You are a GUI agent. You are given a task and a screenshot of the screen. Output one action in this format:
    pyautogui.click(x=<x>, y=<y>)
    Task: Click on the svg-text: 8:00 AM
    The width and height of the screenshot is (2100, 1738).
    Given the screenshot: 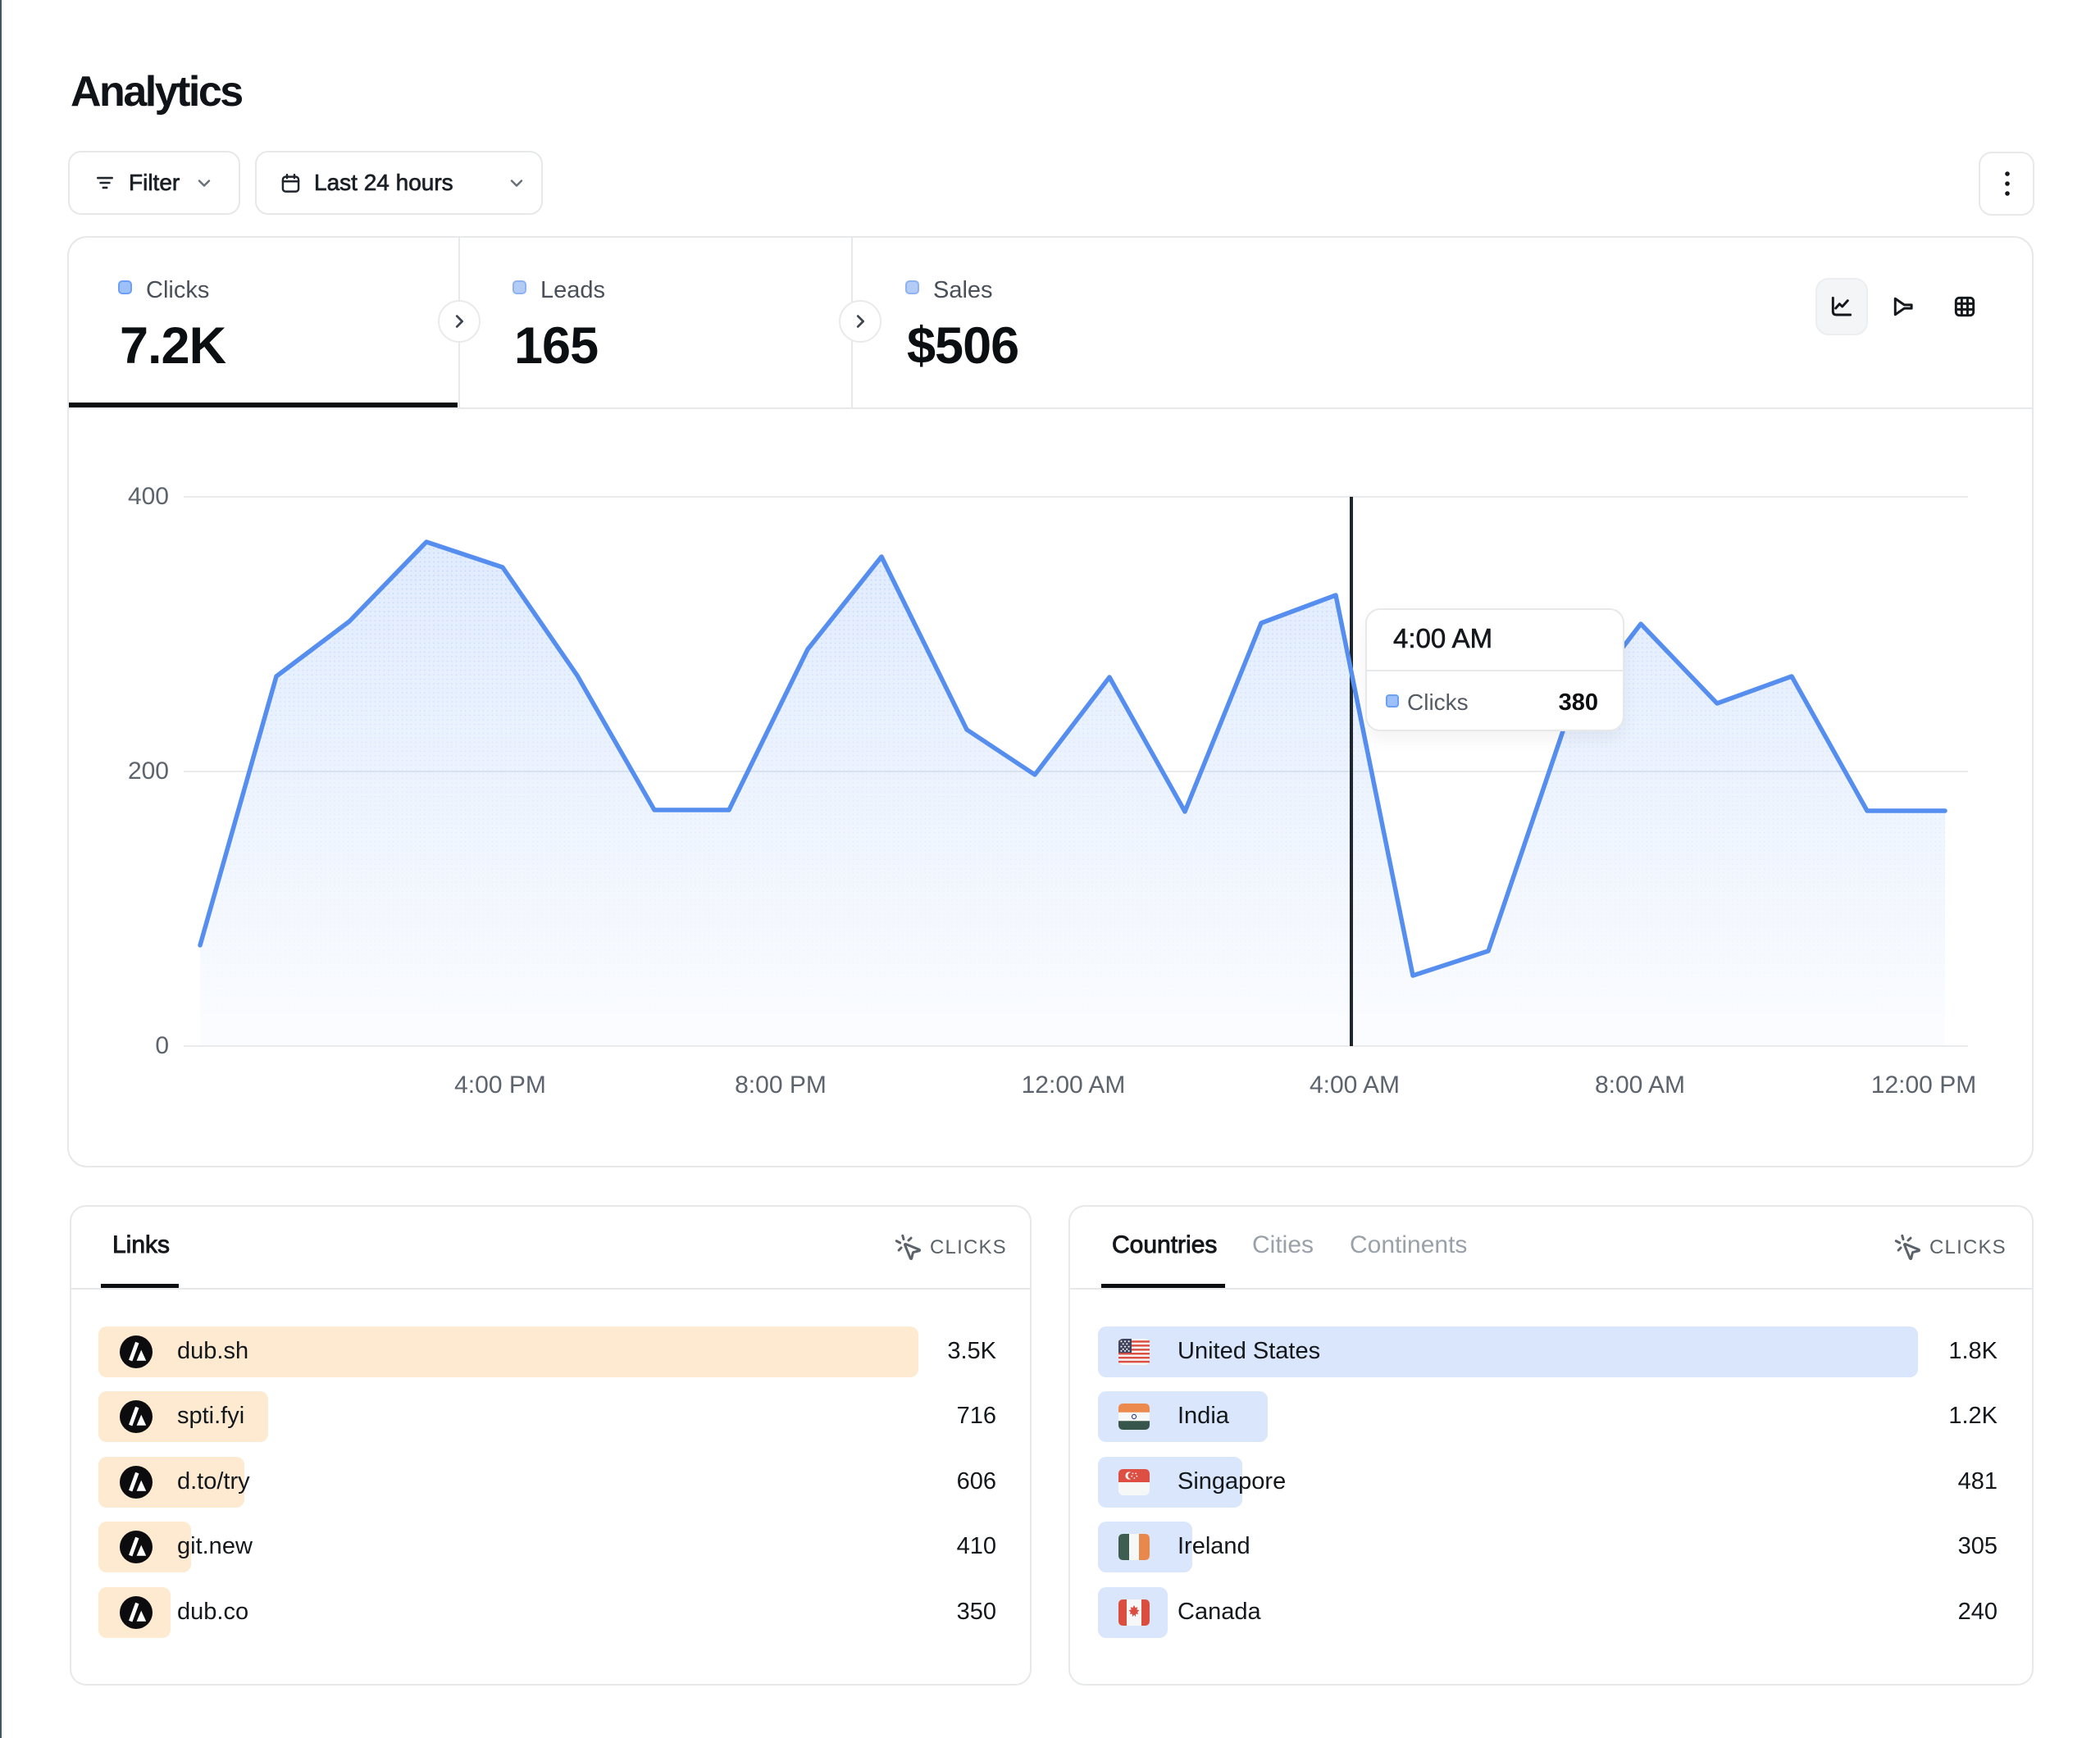 What is the action you would take?
    pyautogui.click(x=1640, y=1085)
    